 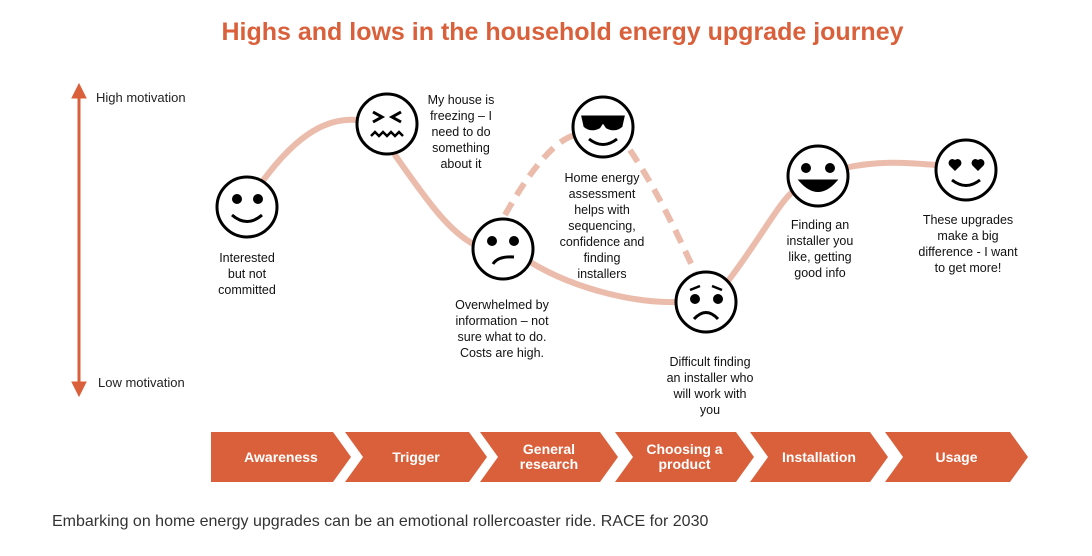 I want to click on heart-eyes-face-icon, so click(x=966, y=170).